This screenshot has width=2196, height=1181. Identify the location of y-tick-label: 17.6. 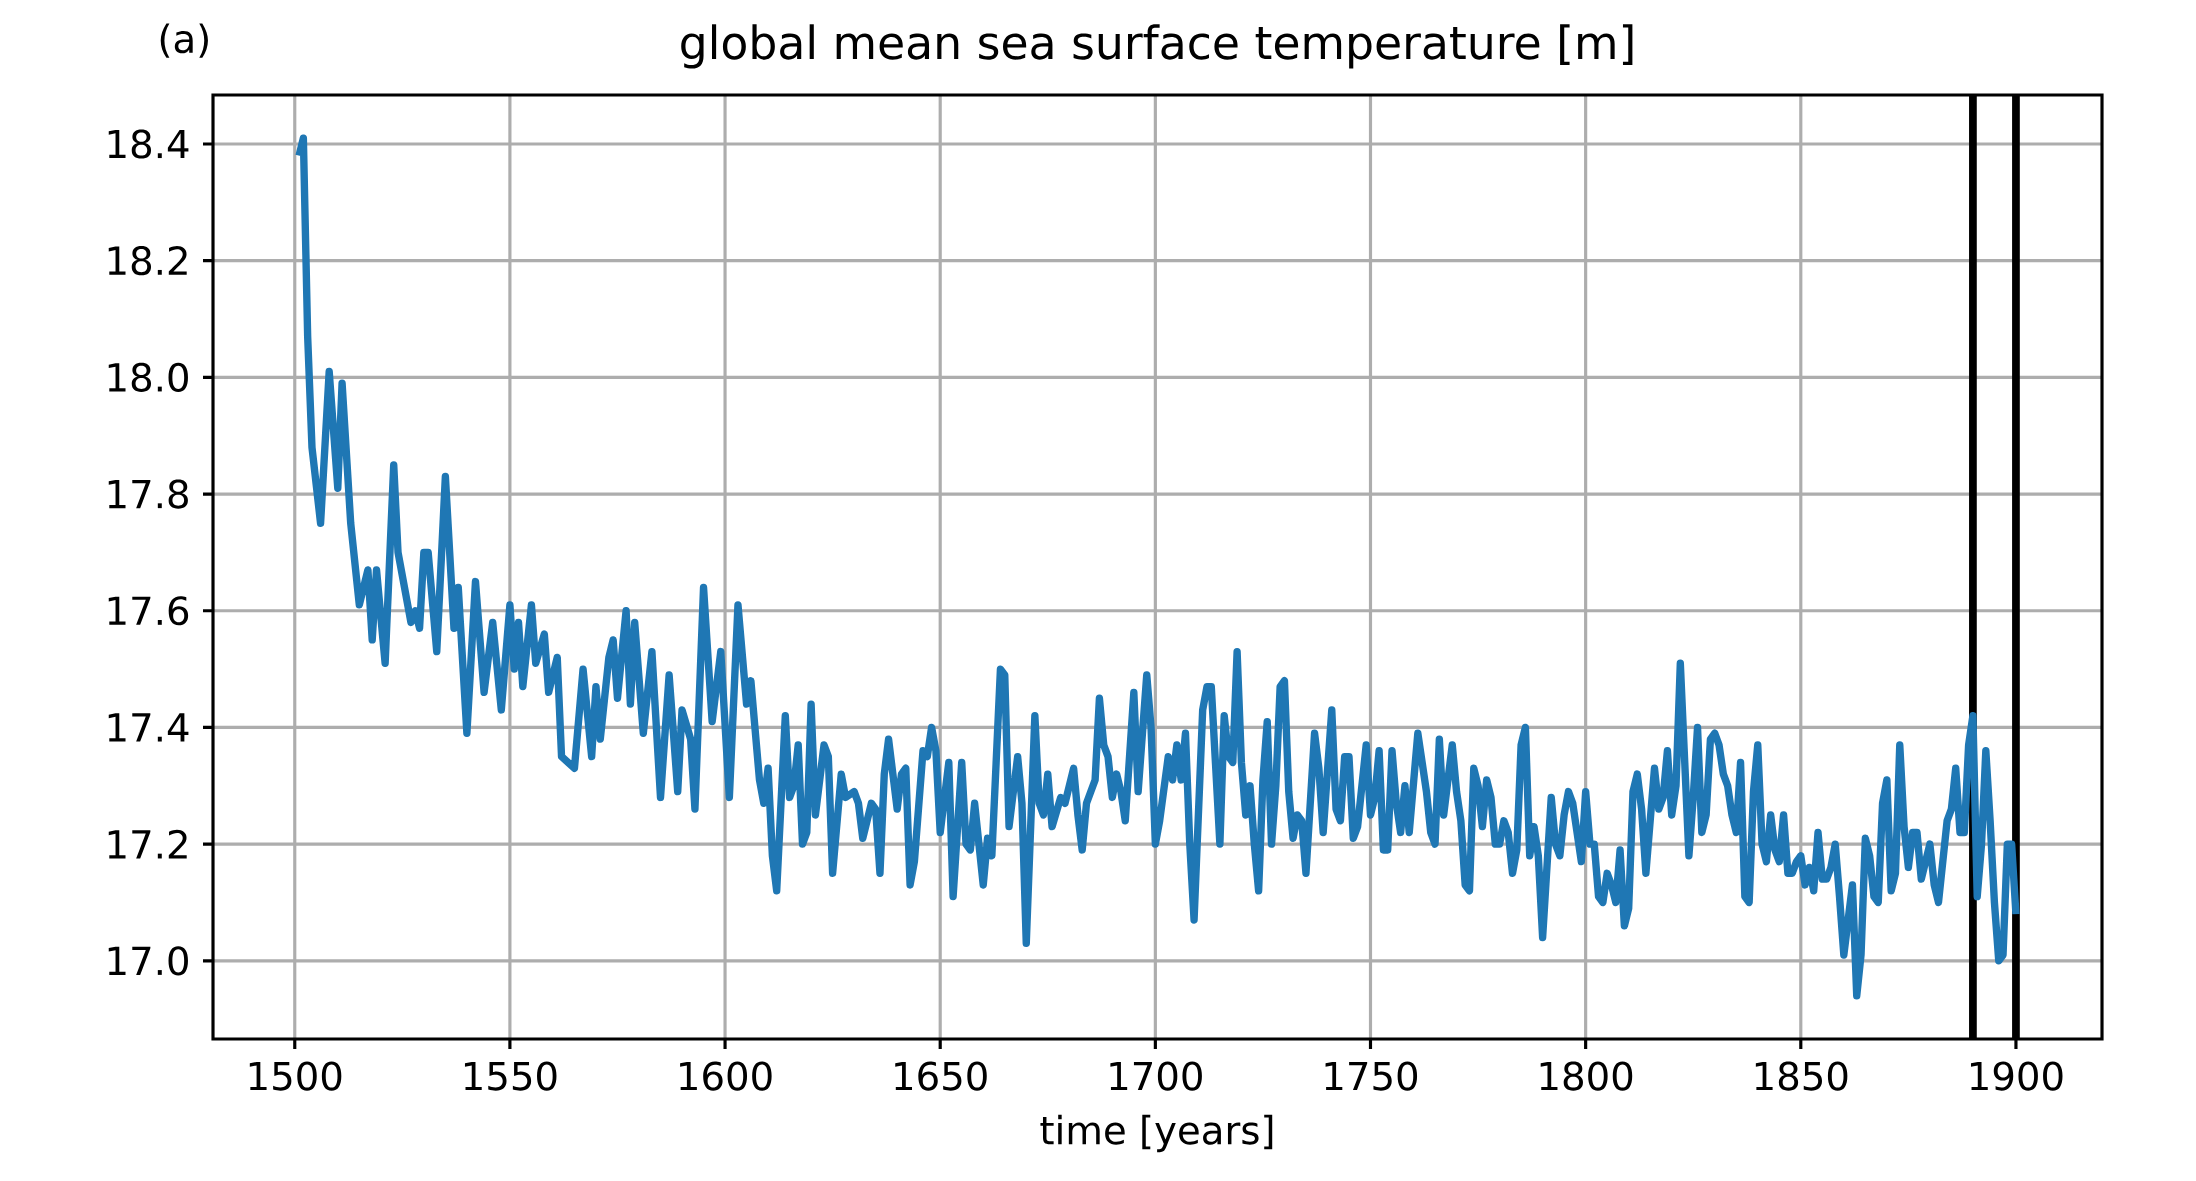
(148, 611).